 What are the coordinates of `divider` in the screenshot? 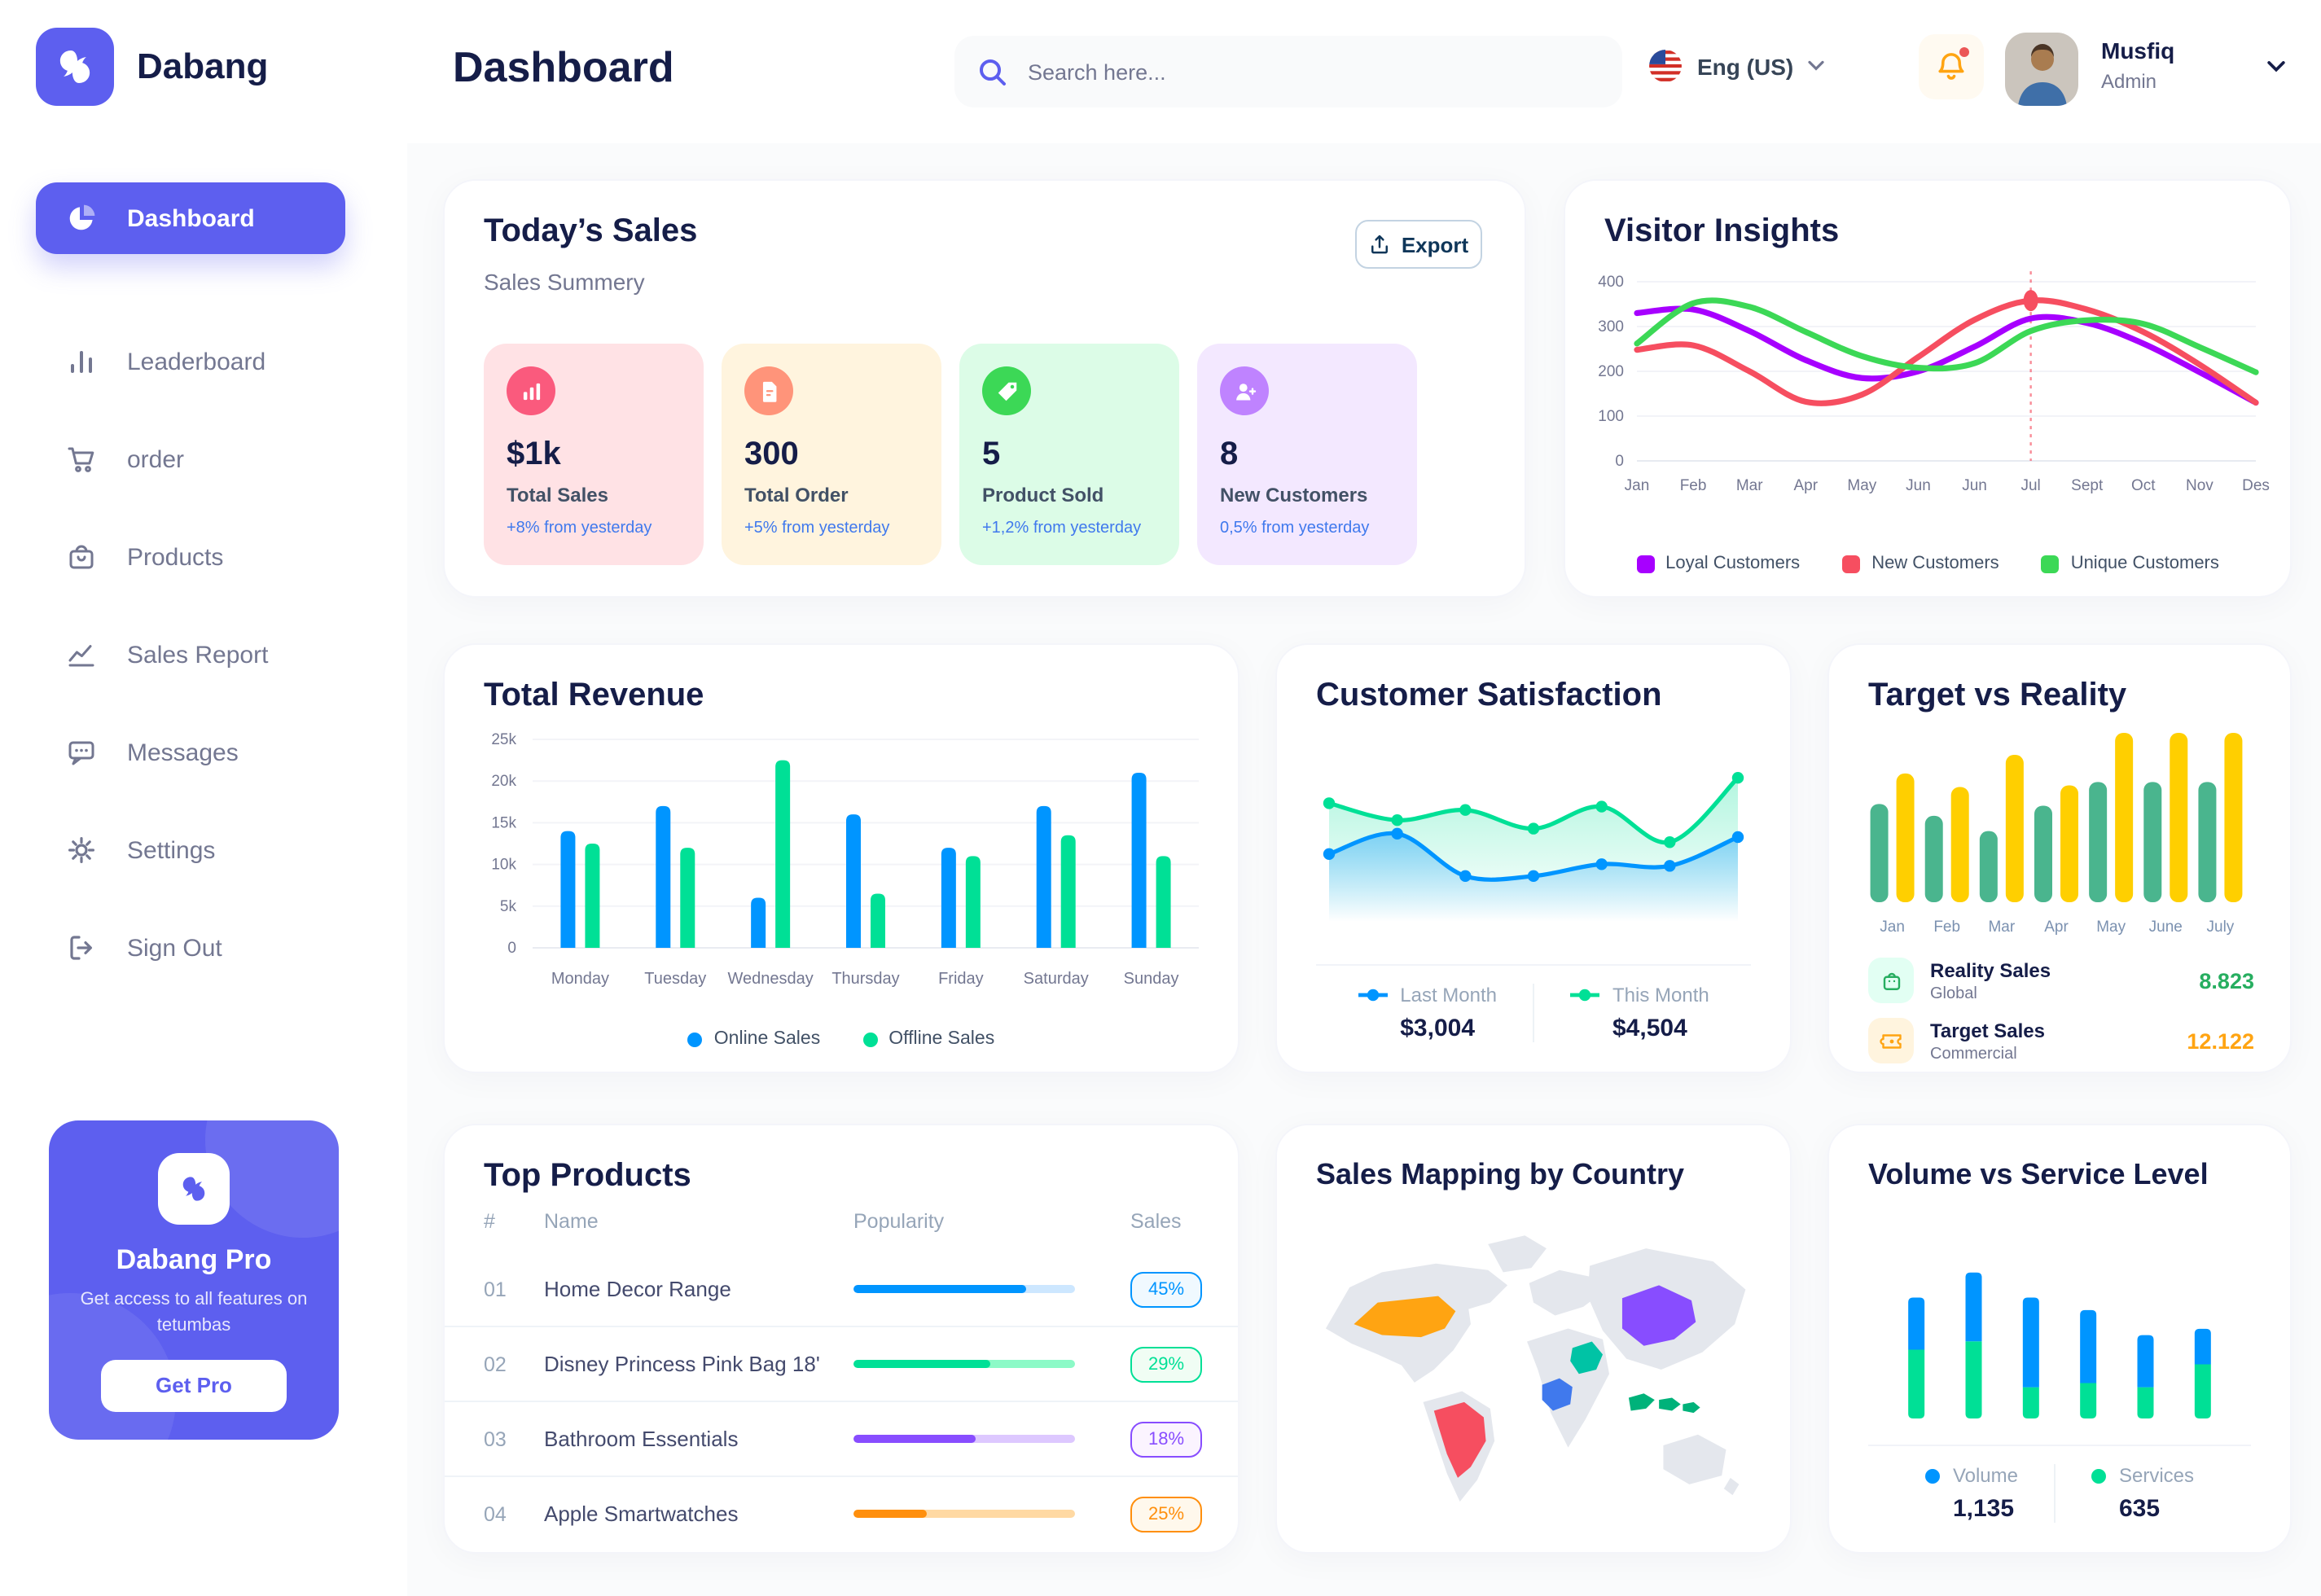 It's located at (2059, 1446).